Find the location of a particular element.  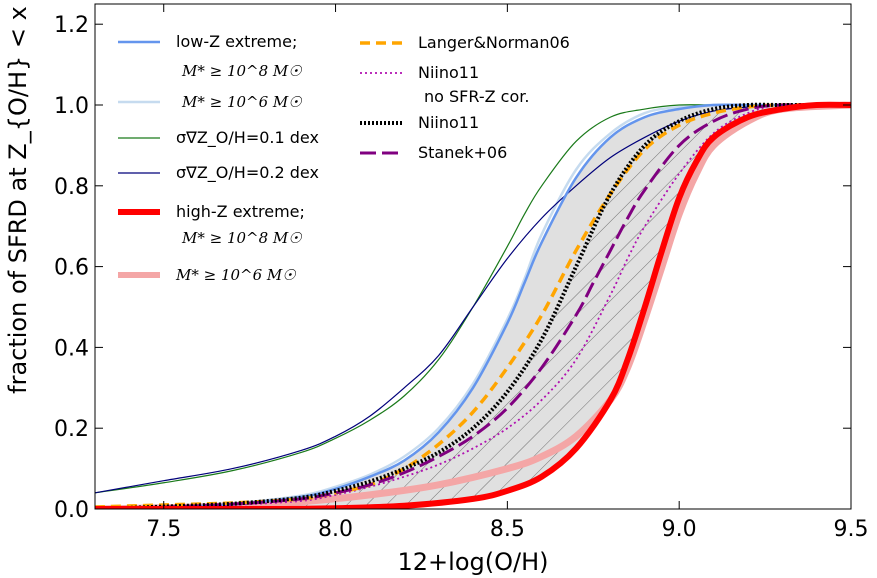

x-tick-label: 9.5 is located at coordinates (851, 529).